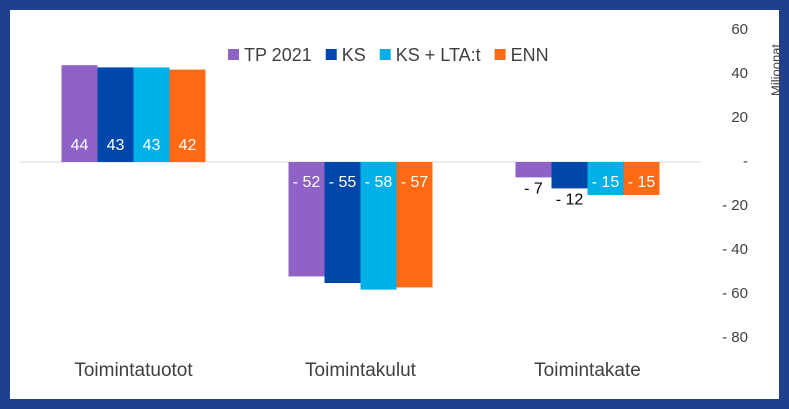  I want to click on legend-label: ENN, so click(530, 55).